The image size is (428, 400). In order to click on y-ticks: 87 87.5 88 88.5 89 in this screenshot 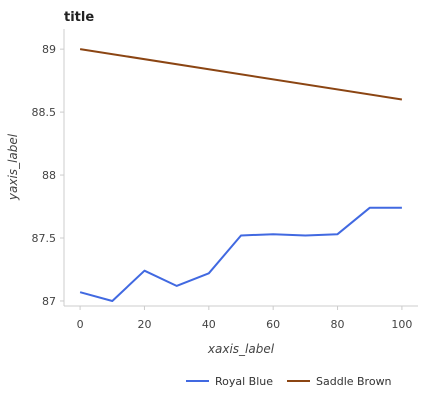, I will do `click(48, 175)`.